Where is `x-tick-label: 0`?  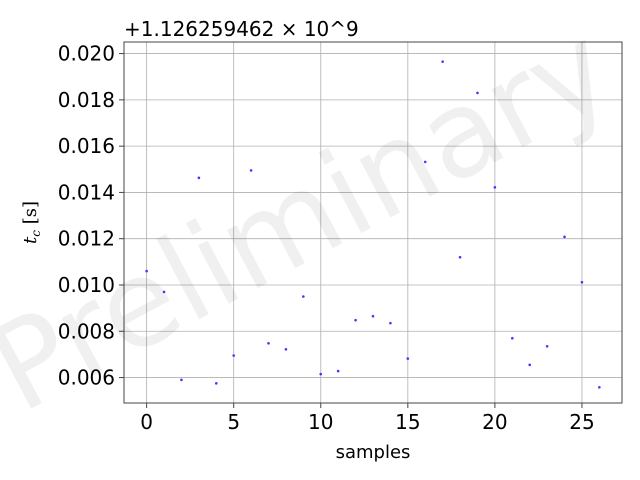 x-tick-label: 0 is located at coordinates (146, 422).